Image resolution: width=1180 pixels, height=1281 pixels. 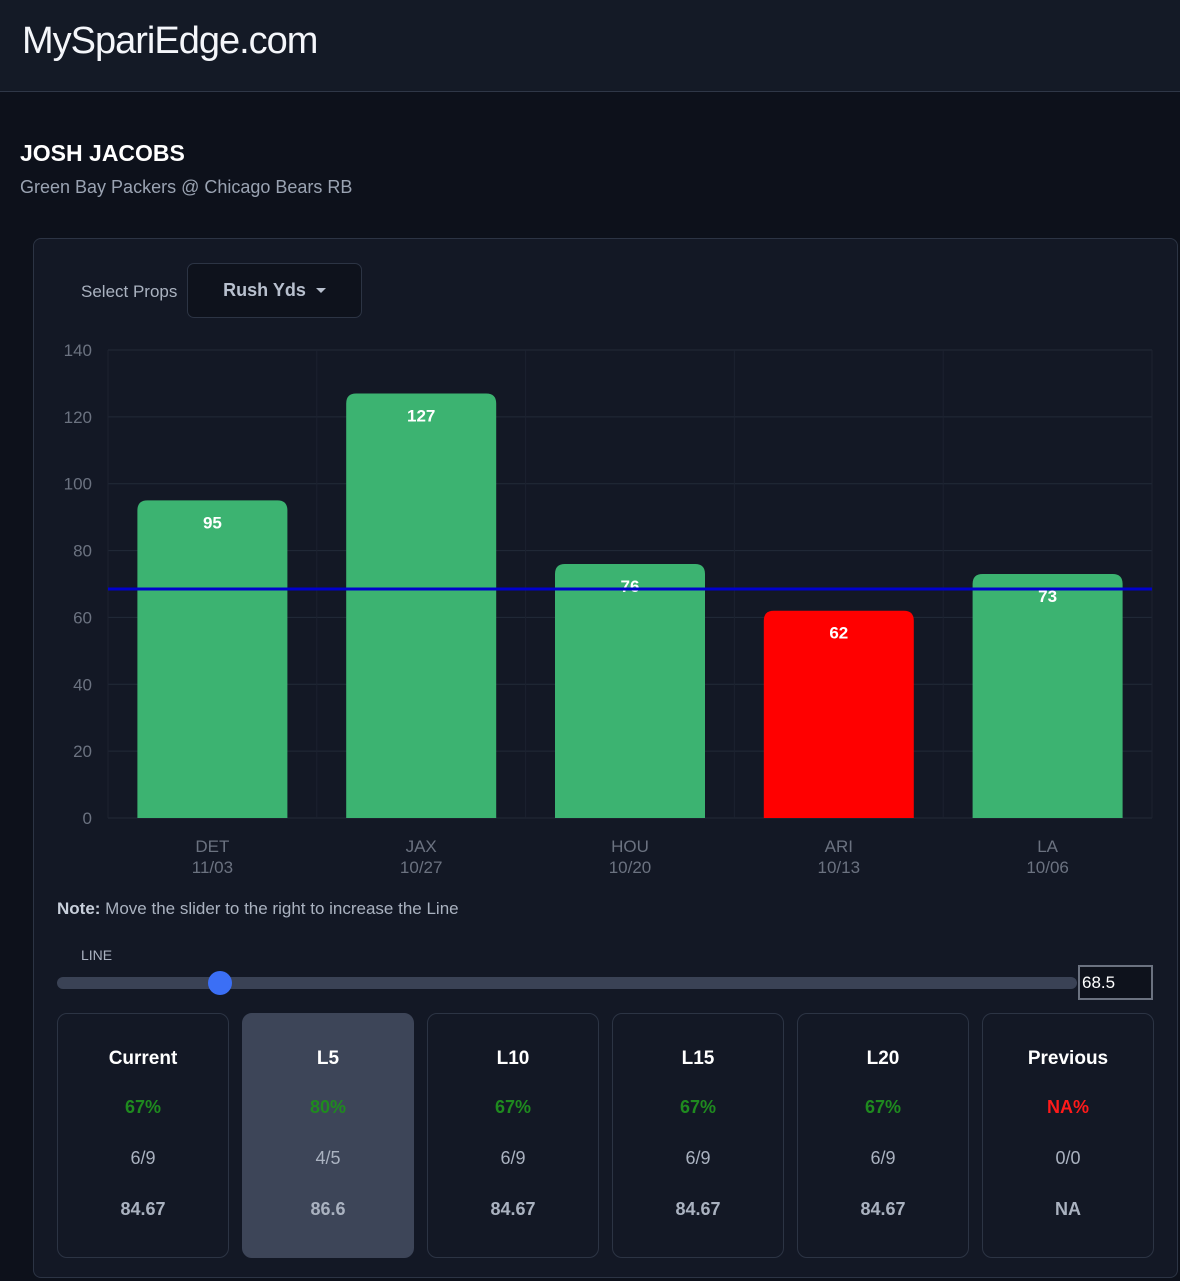 I want to click on bar-hou, so click(x=630, y=690).